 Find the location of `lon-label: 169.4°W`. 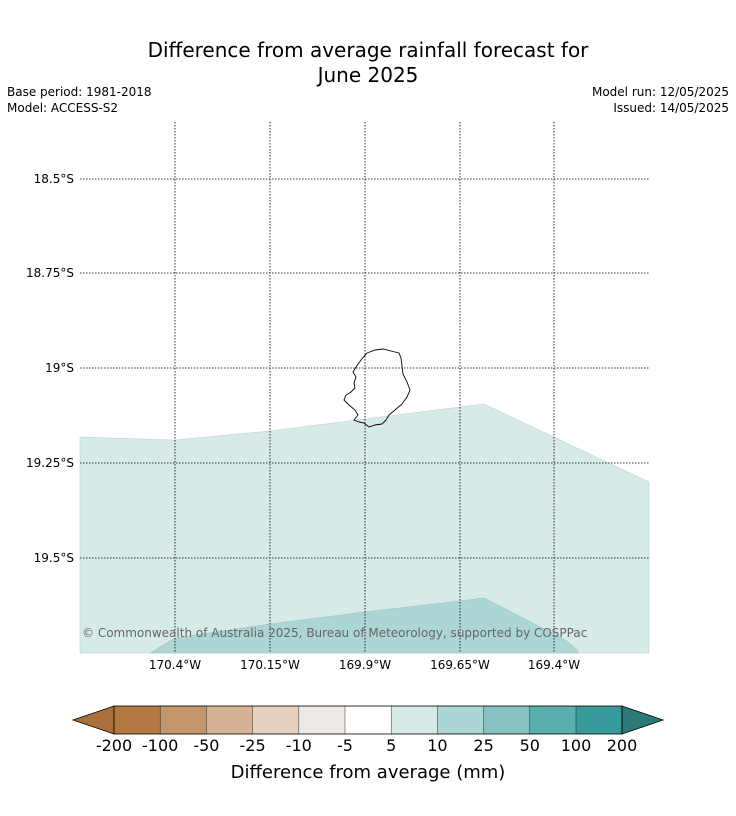

lon-label: 169.4°W is located at coordinates (554, 665).